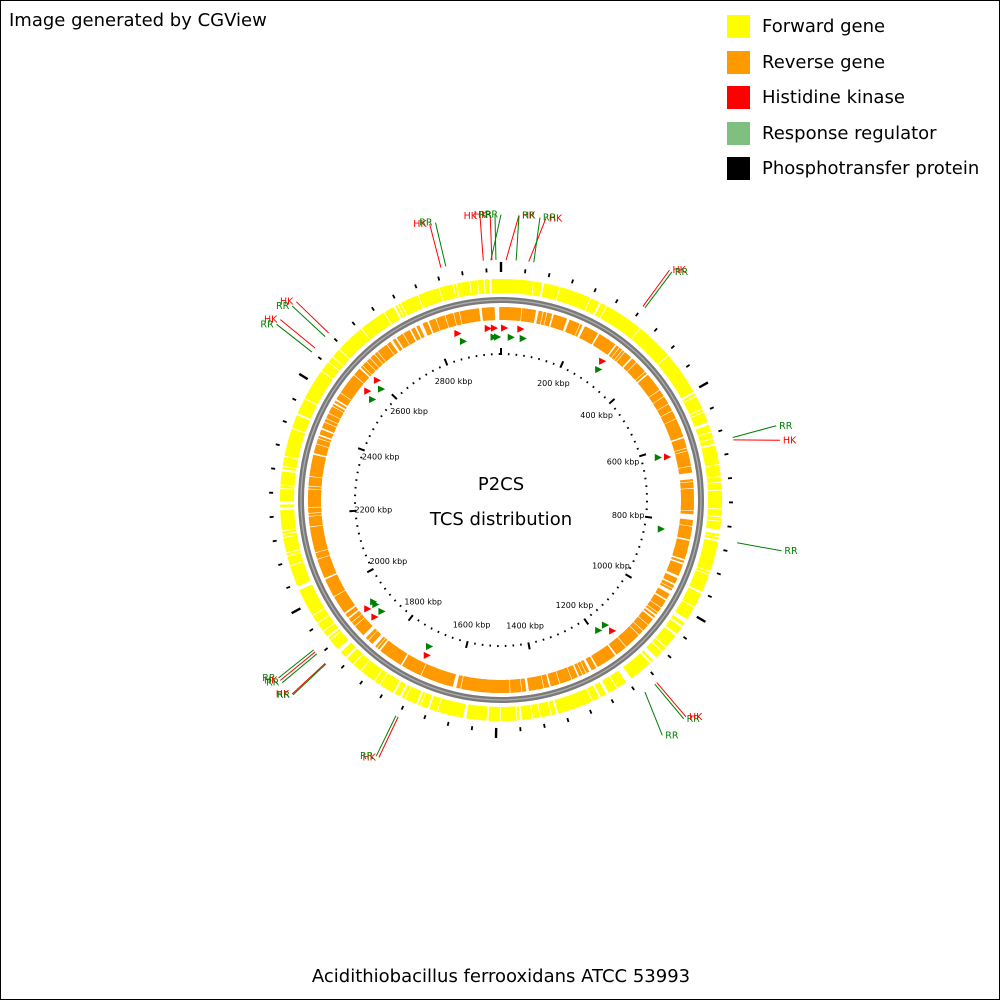 Image resolution: width=1000 pixels, height=1000 pixels. Describe the element at coordinates (409, 411) in the screenshot. I see `scale-label: 2600 kbp` at that location.